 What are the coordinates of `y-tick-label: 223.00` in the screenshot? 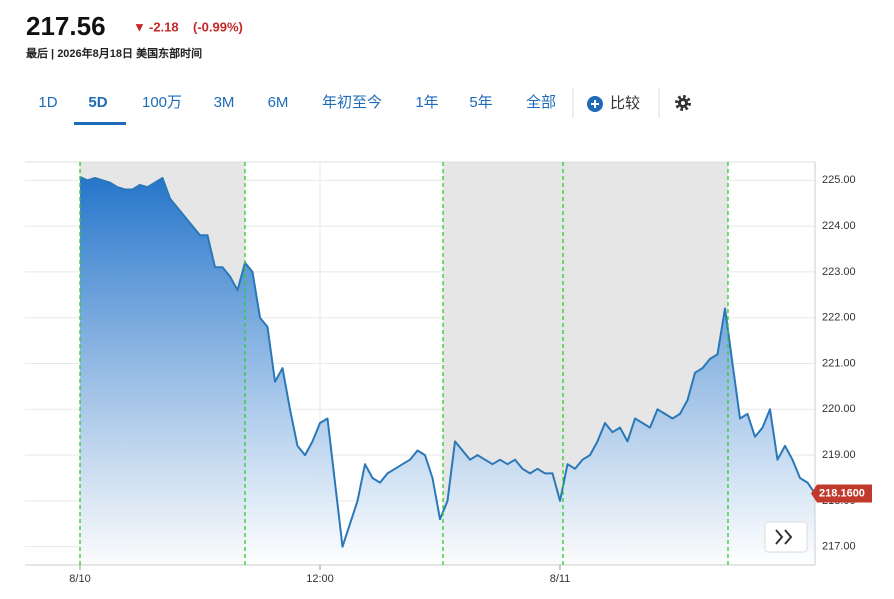 It's located at (839, 272).